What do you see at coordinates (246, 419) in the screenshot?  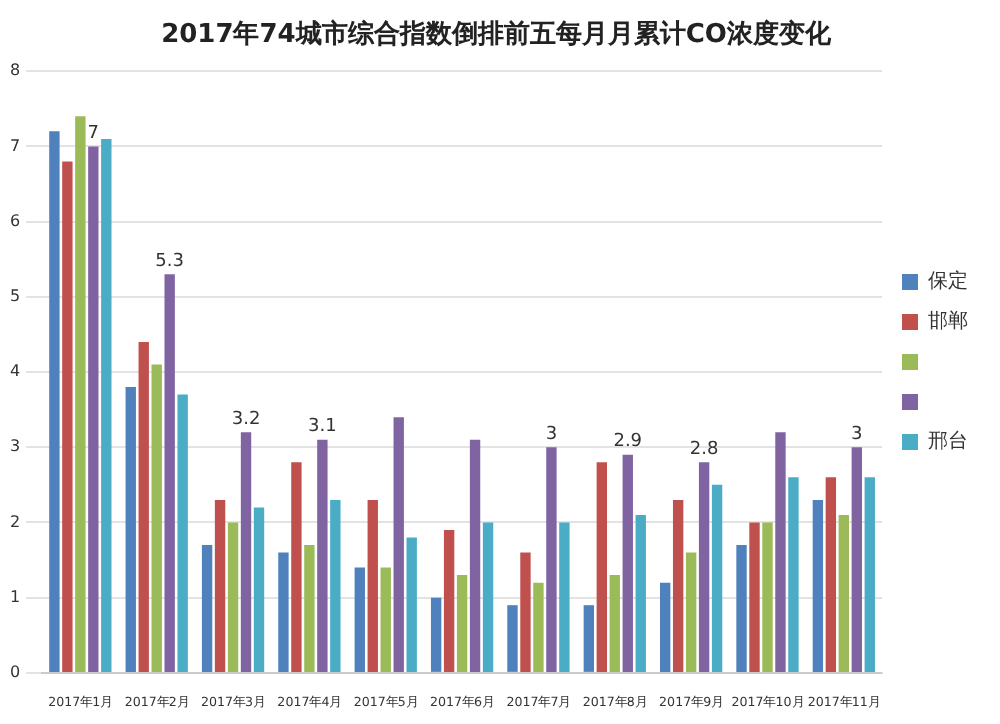 I see `data-label: 3.2` at bounding box center [246, 419].